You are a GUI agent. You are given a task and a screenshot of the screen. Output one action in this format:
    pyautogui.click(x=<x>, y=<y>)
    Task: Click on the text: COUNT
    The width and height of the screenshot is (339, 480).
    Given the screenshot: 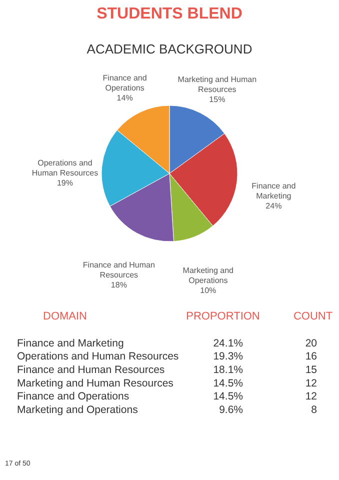 What is the action you would take?
    pyautogui.click(x=313, y=316)
    